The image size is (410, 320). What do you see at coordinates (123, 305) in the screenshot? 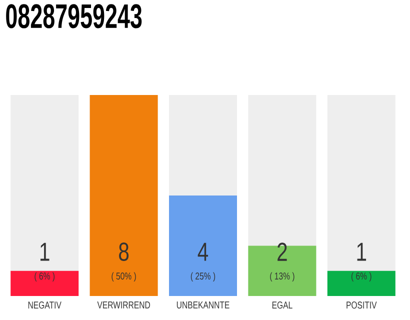
I see `x-tick-label: VERWIRREND` at bounding box center [123, 305].